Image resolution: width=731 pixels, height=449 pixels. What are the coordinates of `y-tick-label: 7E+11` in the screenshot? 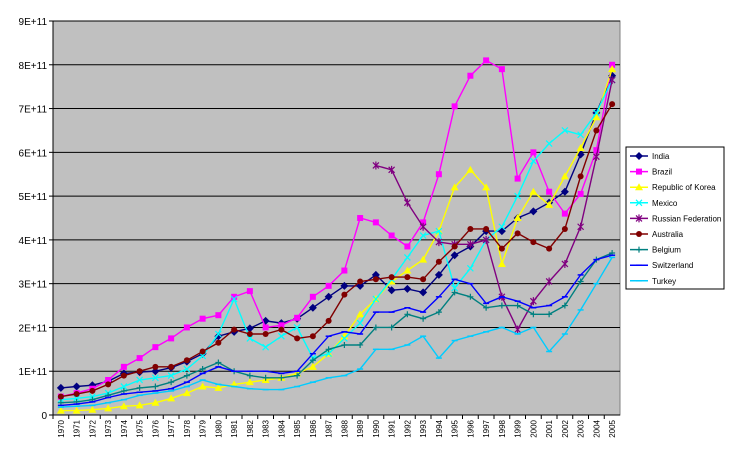 It's located at (33, 110).